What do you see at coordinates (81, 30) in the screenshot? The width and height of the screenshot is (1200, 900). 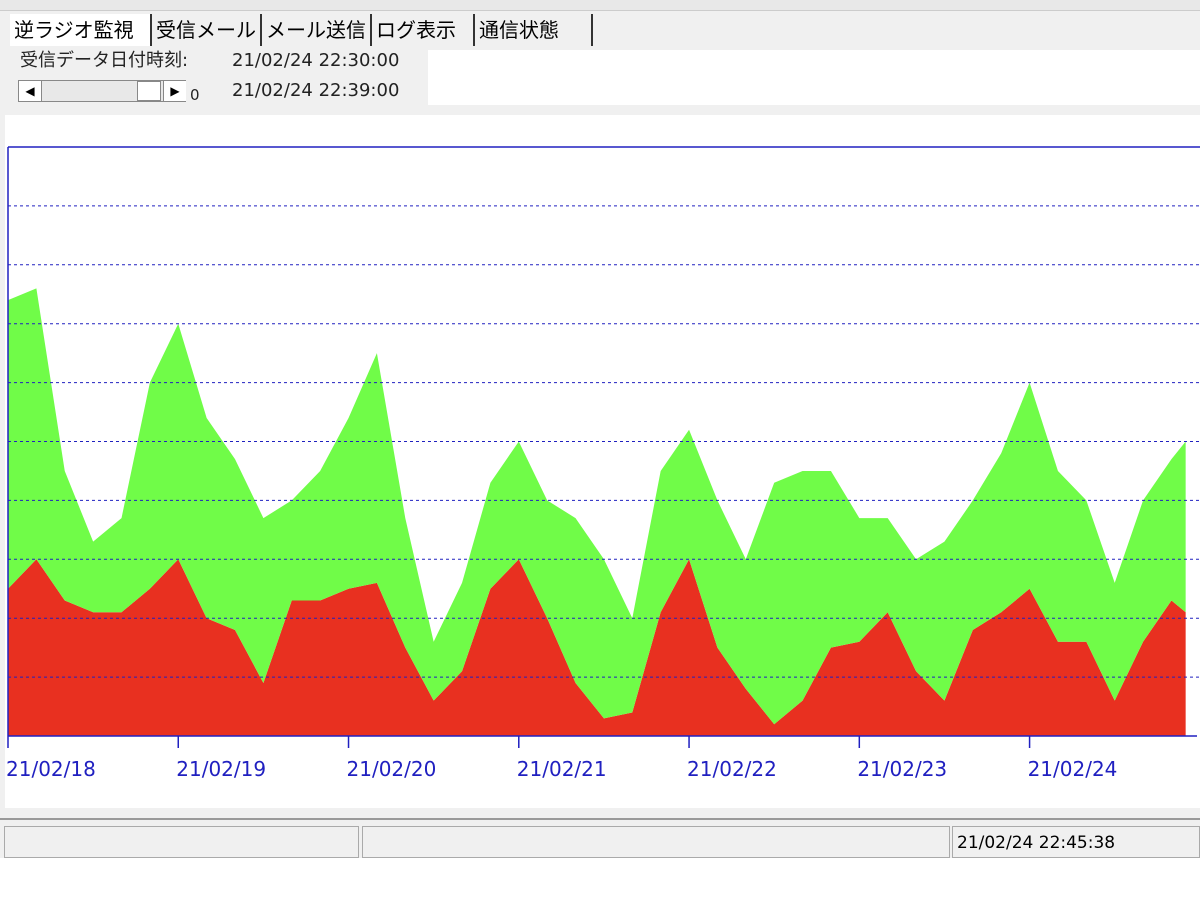 I see `tab: 逆ラジオ監視` at bounding box center [81, 30].